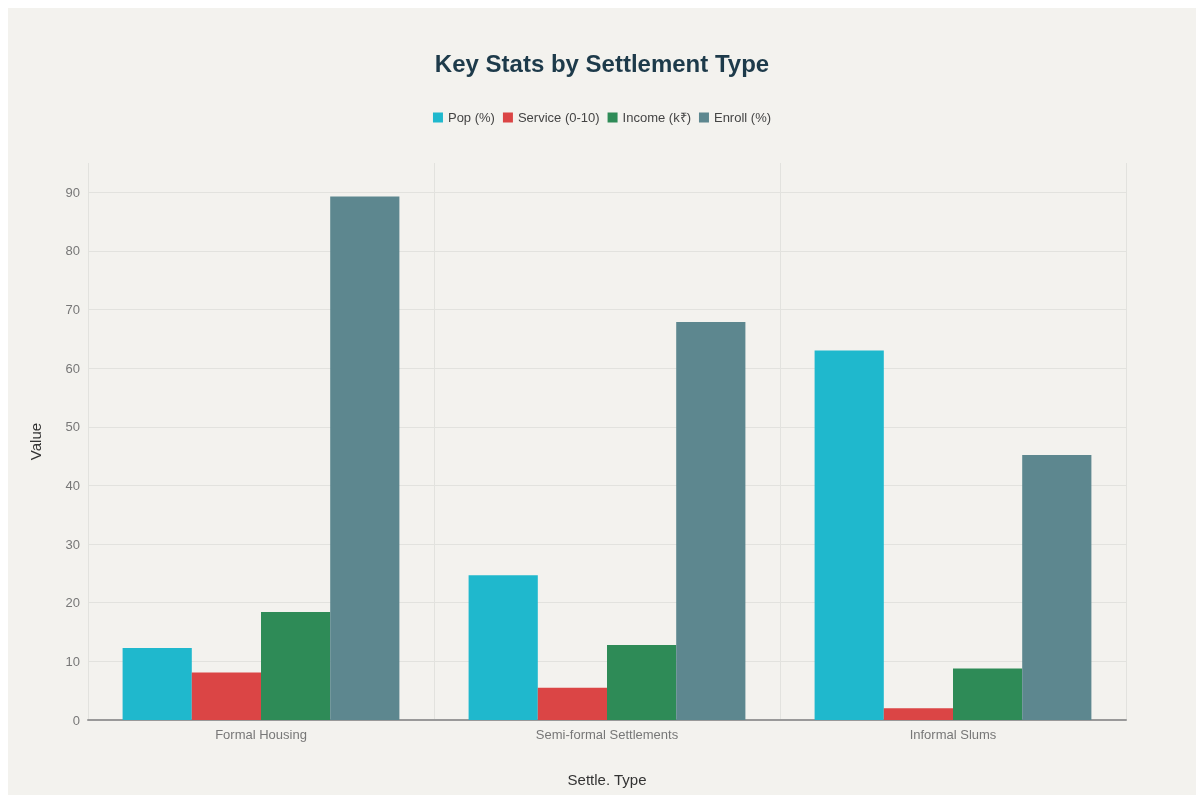  What do you see at coordinates (602, 63) in the screenshot?
I see `chart-title: Key Stats by Settlement Type` at bounding box center [602, 63].